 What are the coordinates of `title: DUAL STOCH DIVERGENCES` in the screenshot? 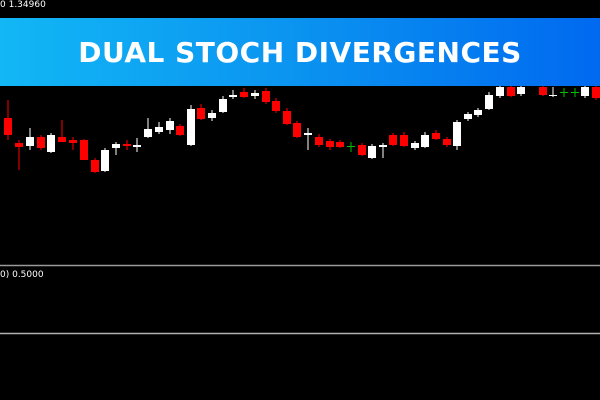 It's located at (300, 52).